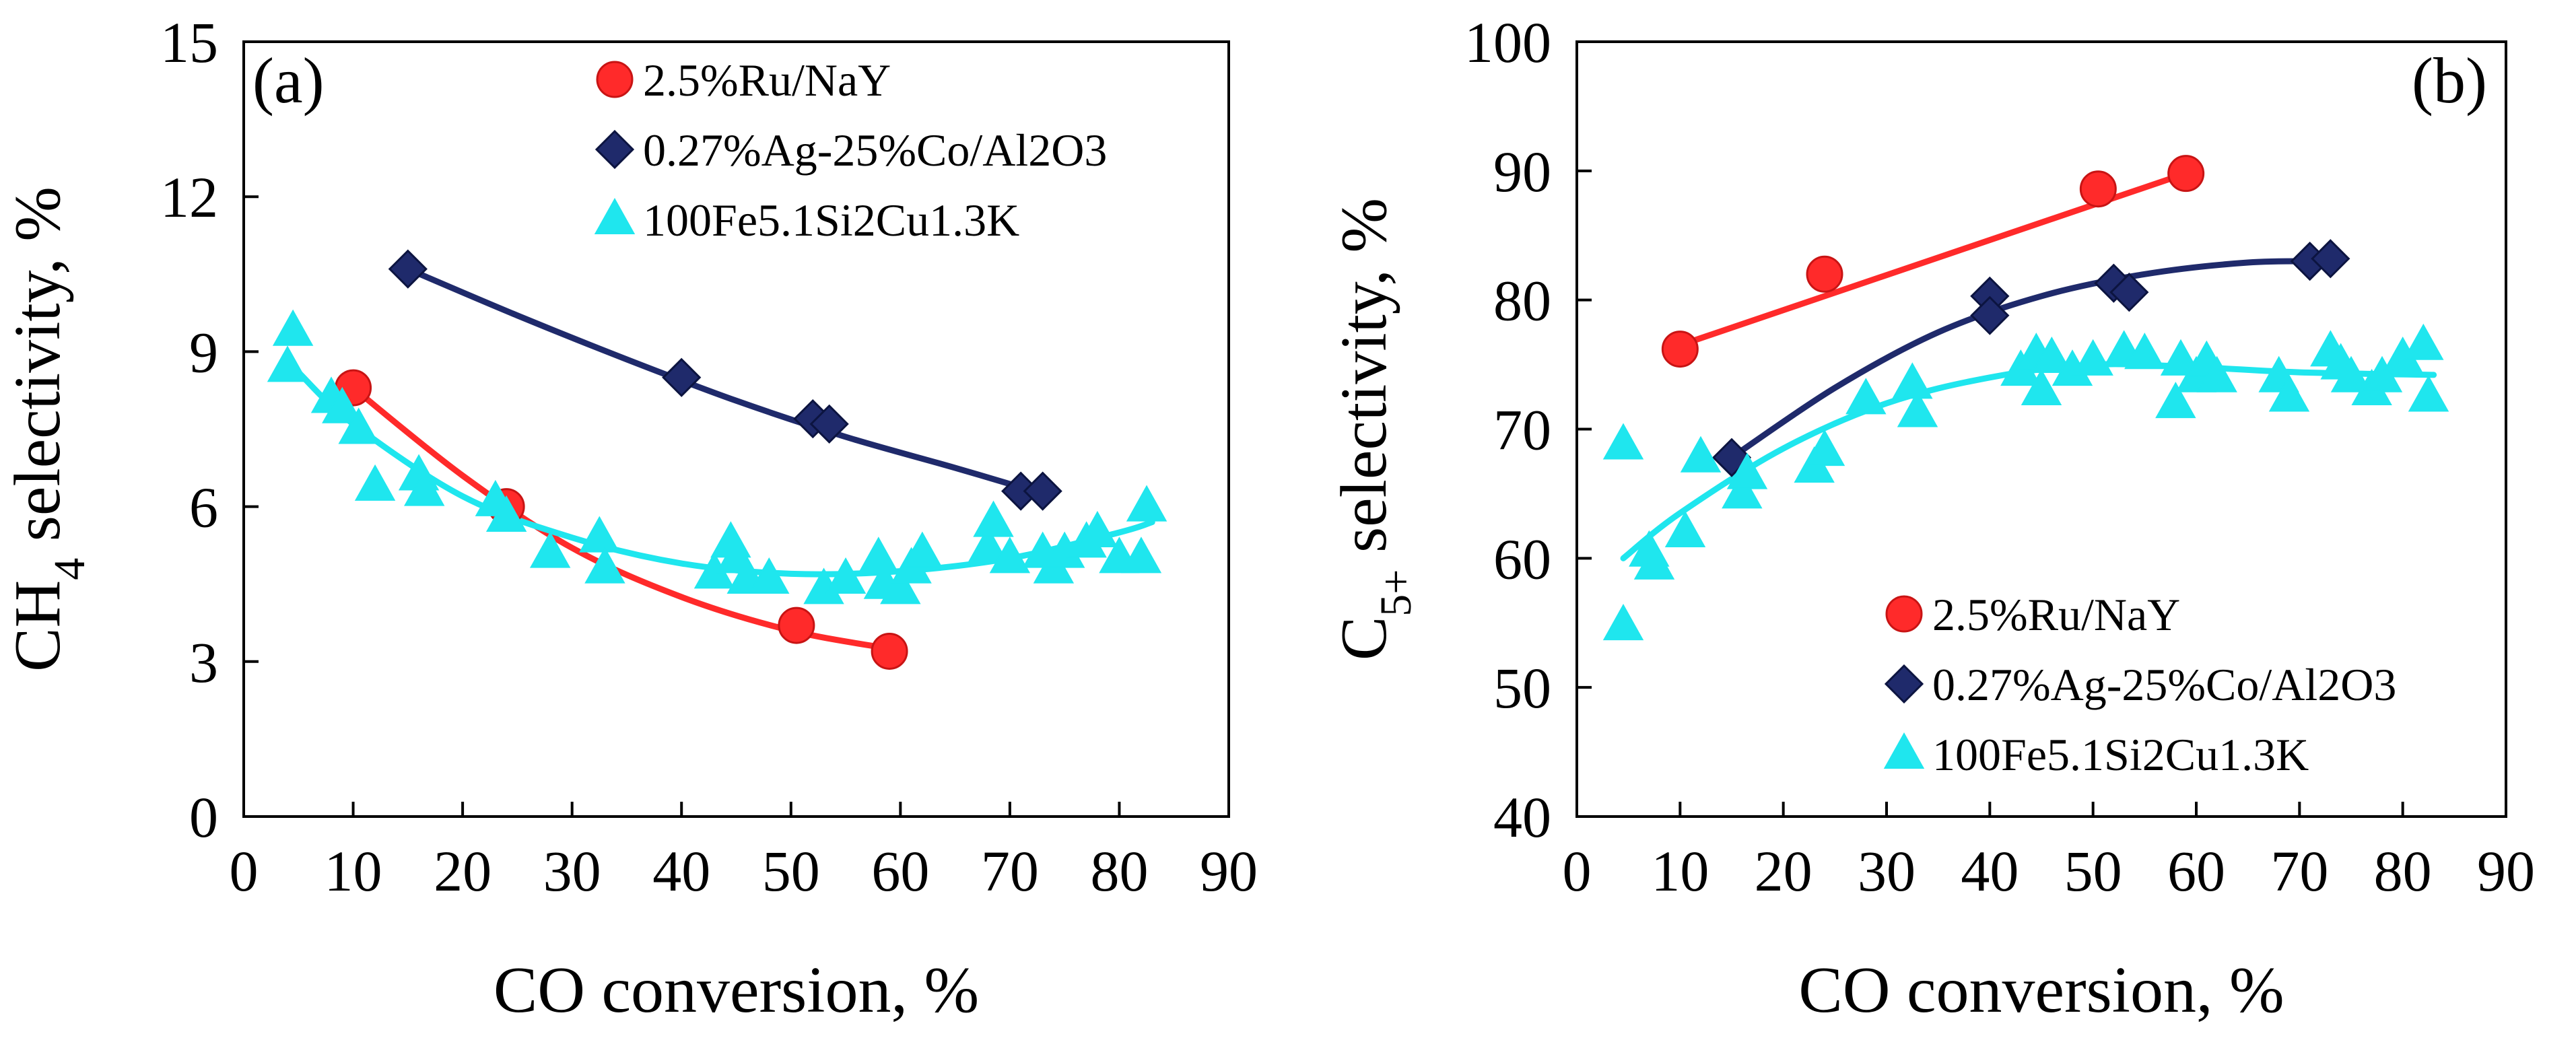 Image resolution: width=2576 pixels, height=1038 pixels. Describe the element at coordinates (203, 662) in the screenshot. I see `y-tick-label: 3` at that location.